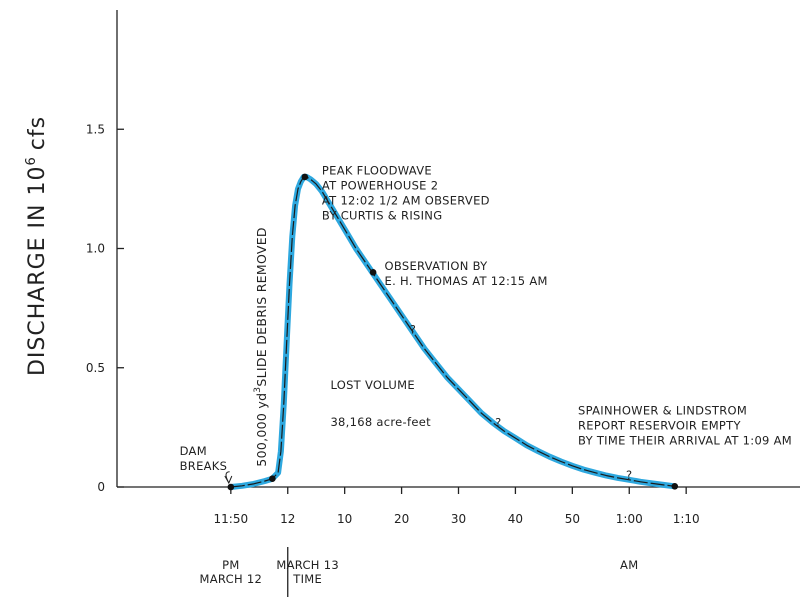  I want to click on y-tick-label: 0.5, so click(95, 368).